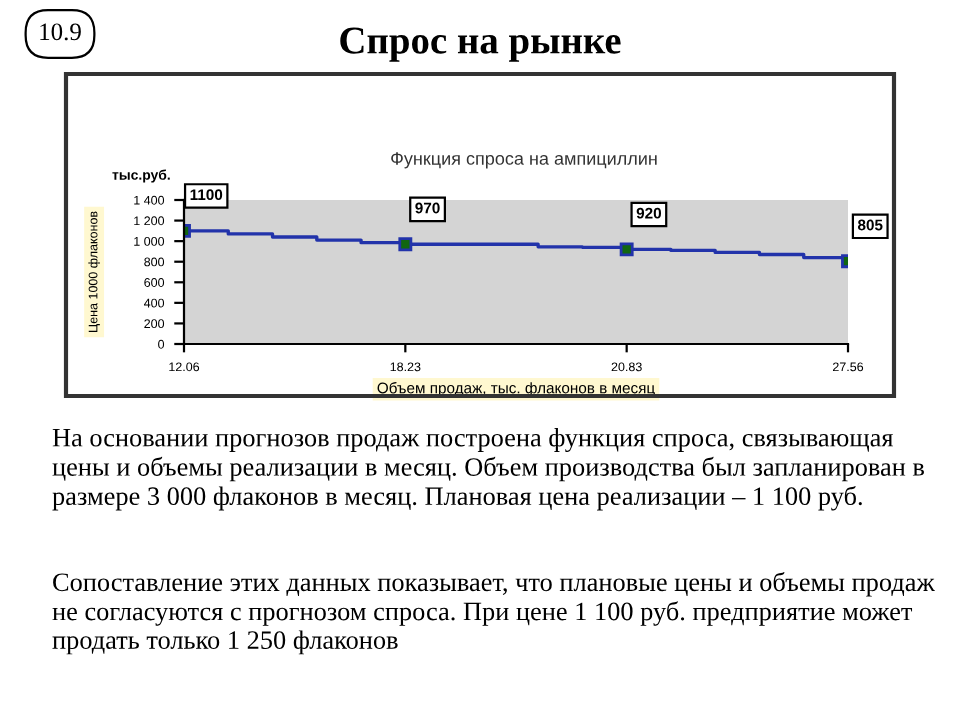  Describe the element at coordinates (60, 32) in the screenshot. I see `text: 10.9` at that location.